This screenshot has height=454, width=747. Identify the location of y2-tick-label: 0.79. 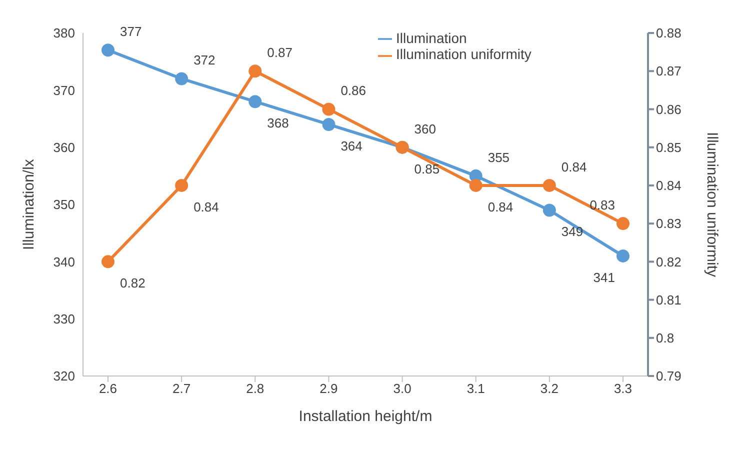
(669, 376).